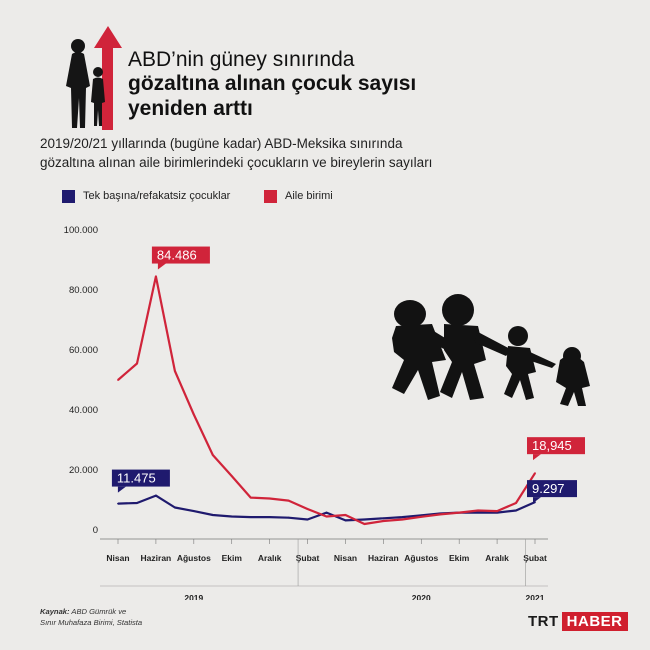  What do you see at coordinates (55, 611) in the screenshot?
I see `source-label: Kaynak:` at bounding box center [55, 611].